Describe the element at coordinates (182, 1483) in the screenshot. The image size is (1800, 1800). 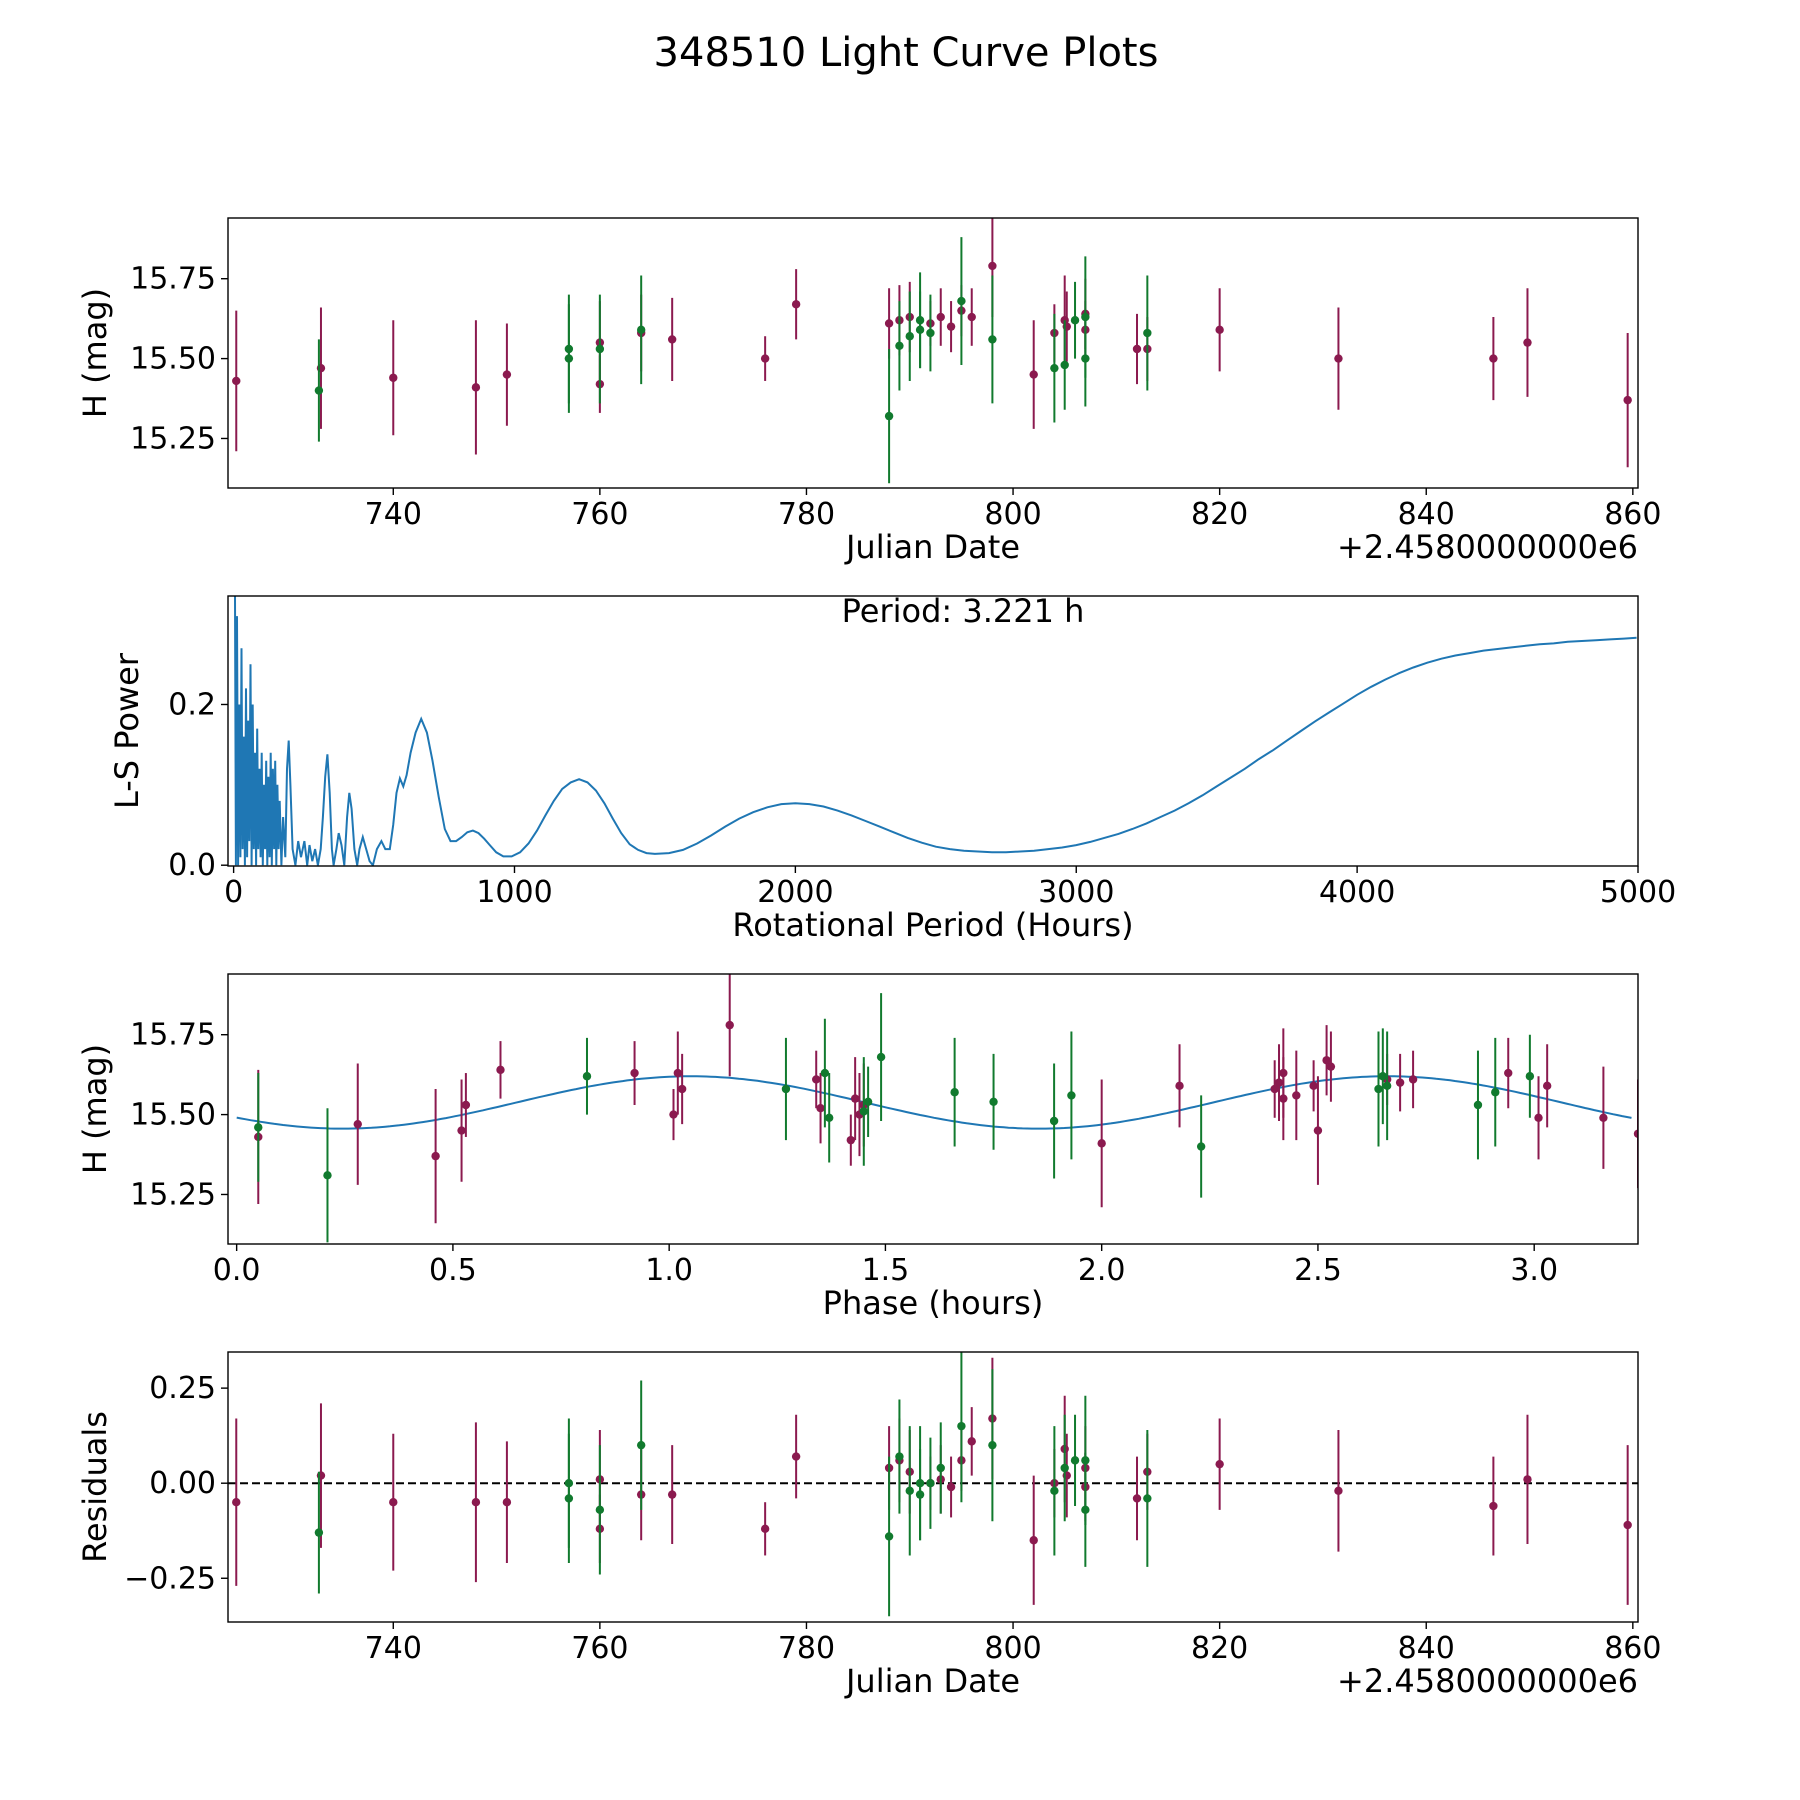
I see `y-tick-label: 0.00` at that location.